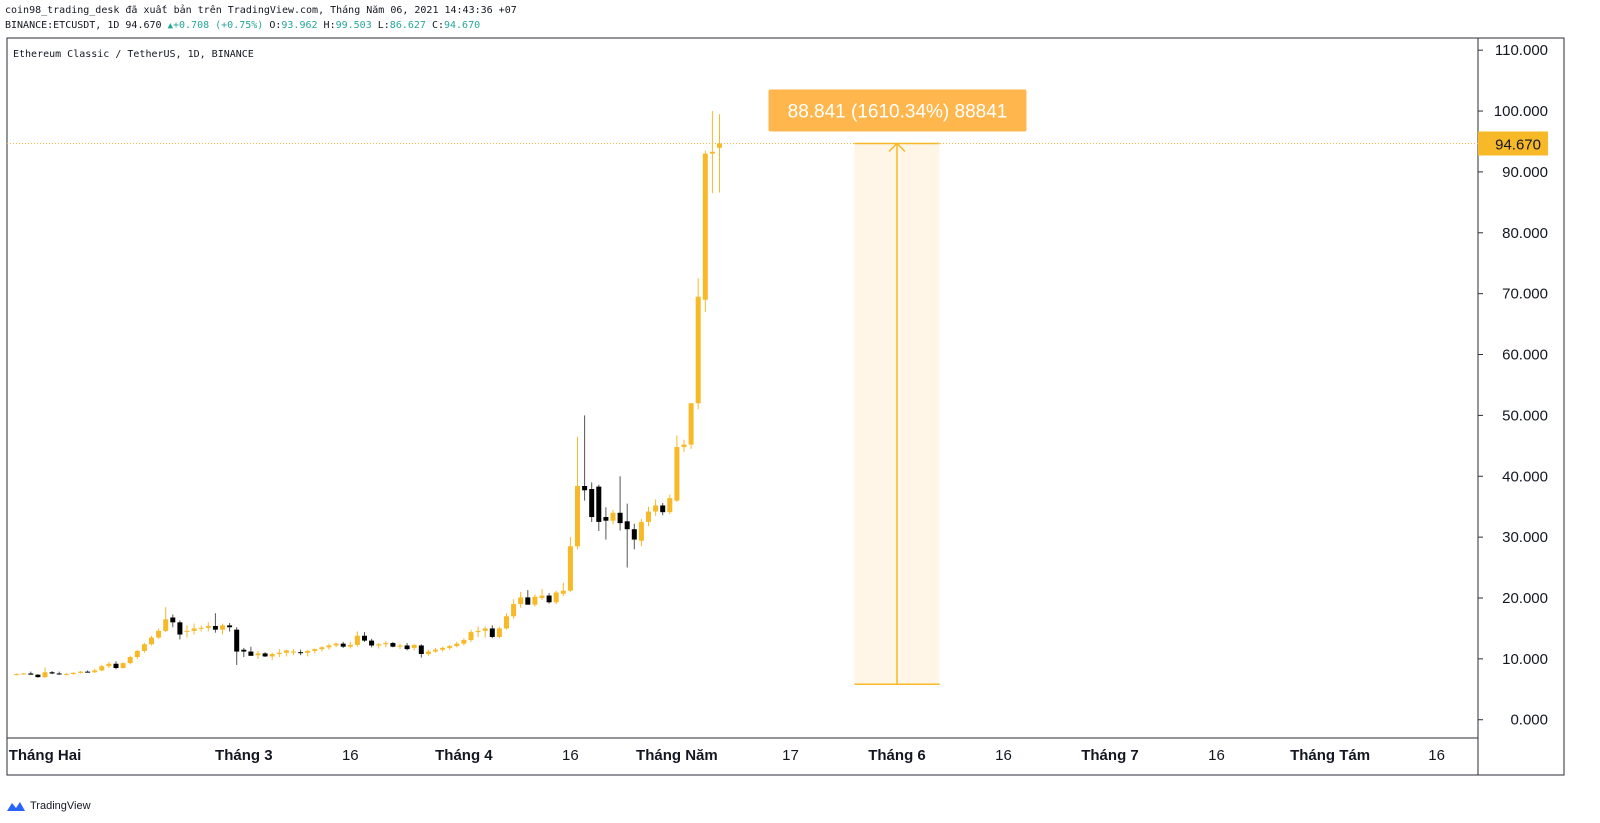 The width and height of the screenshot is (1600, 823). I want to click on price-tick-label: 0.000, so click(1529, 720).